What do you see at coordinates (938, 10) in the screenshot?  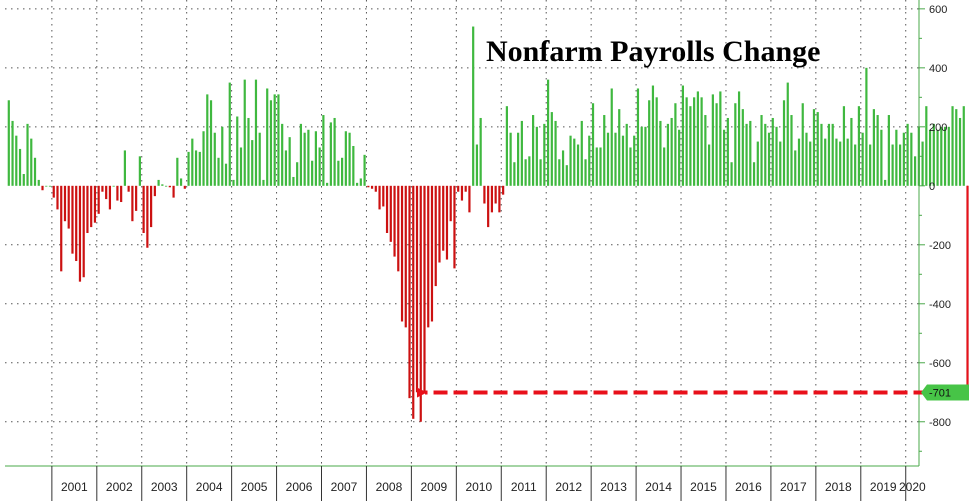 I see `ytick-label: 600` at bounding box center [938, 10].